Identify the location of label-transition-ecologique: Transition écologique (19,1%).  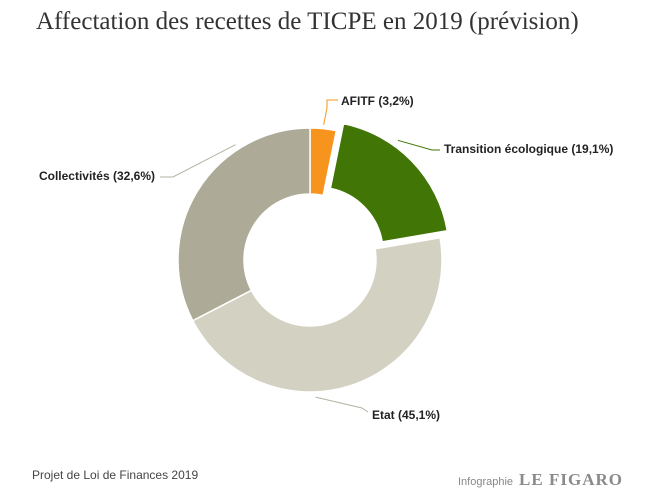
(528, 149).